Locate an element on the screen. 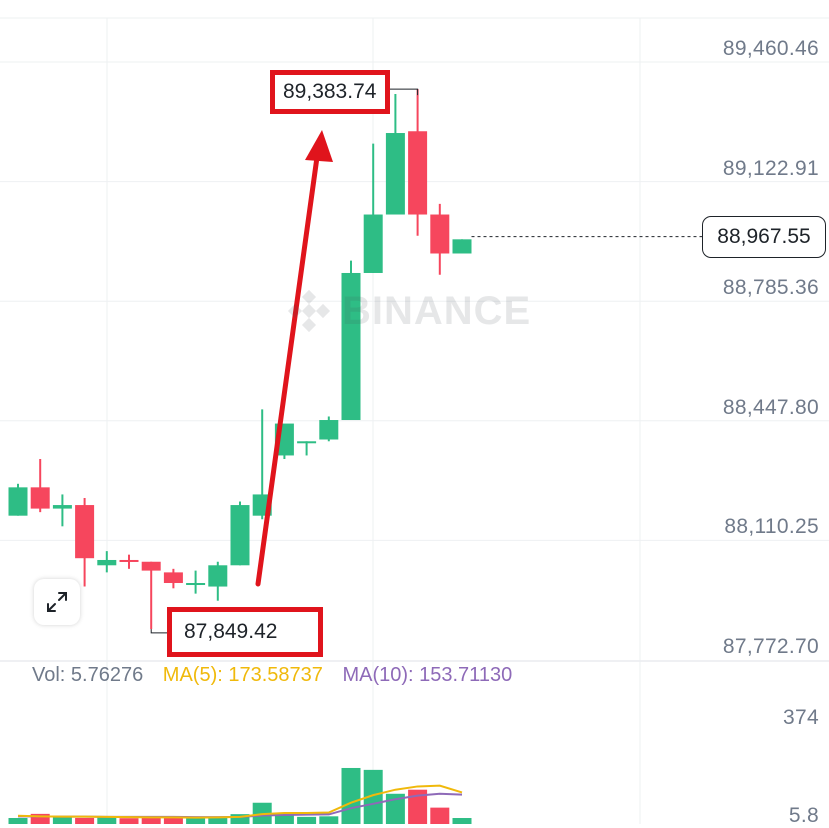  trend-arrow-shaft is located at coordinates (288, 367).